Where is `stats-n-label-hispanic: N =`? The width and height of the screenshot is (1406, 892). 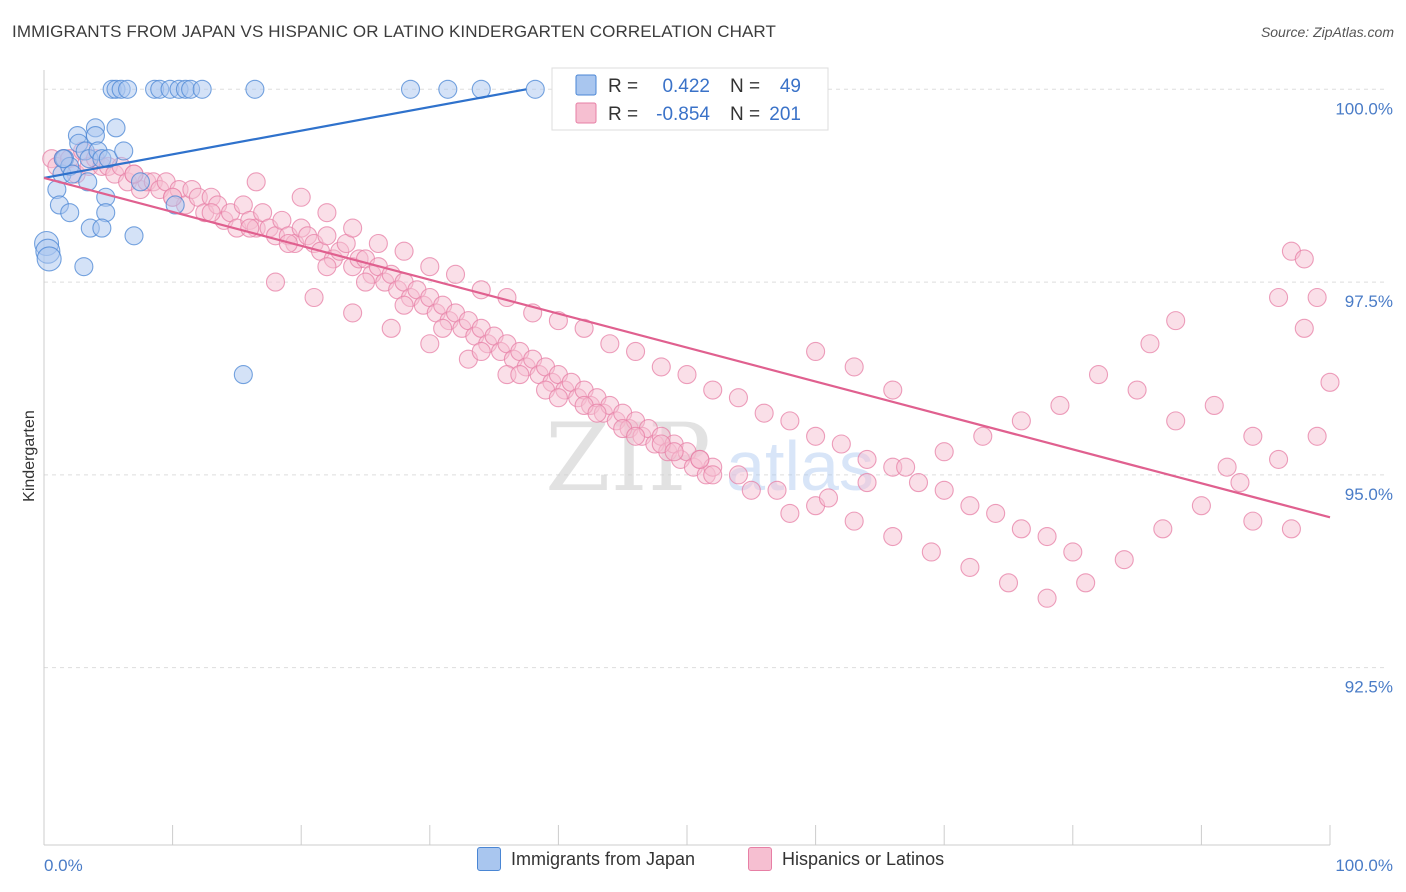
stats-n-label-hispanic: N = is located at coordinates (745, 114).